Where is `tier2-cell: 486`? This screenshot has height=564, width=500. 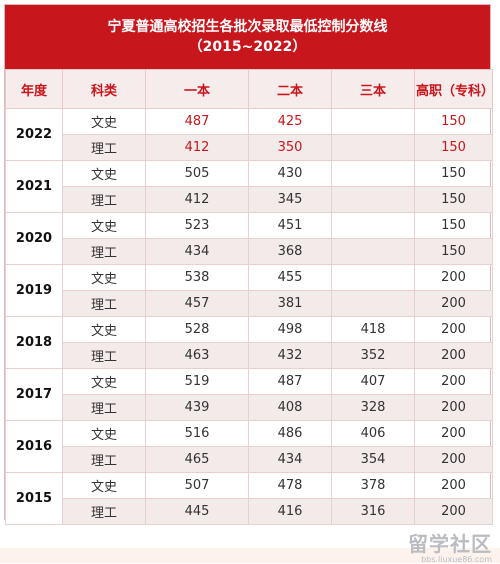 tier2-cell: 486 is located at coordinates (290, 433).